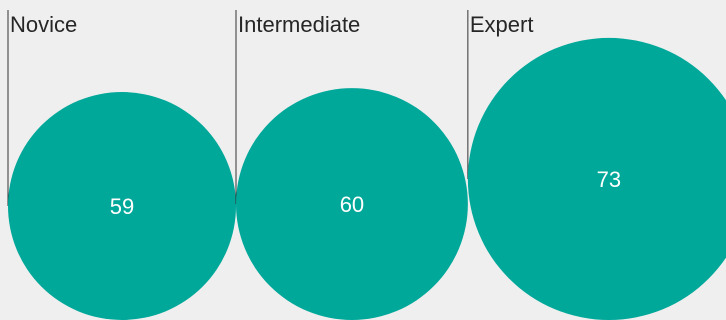 Image resolution: width=726 pixels, height=320 pixels. Describe the element at coordinates (43, 24) in the screenshot. I see `category-label: Novice` at that location.